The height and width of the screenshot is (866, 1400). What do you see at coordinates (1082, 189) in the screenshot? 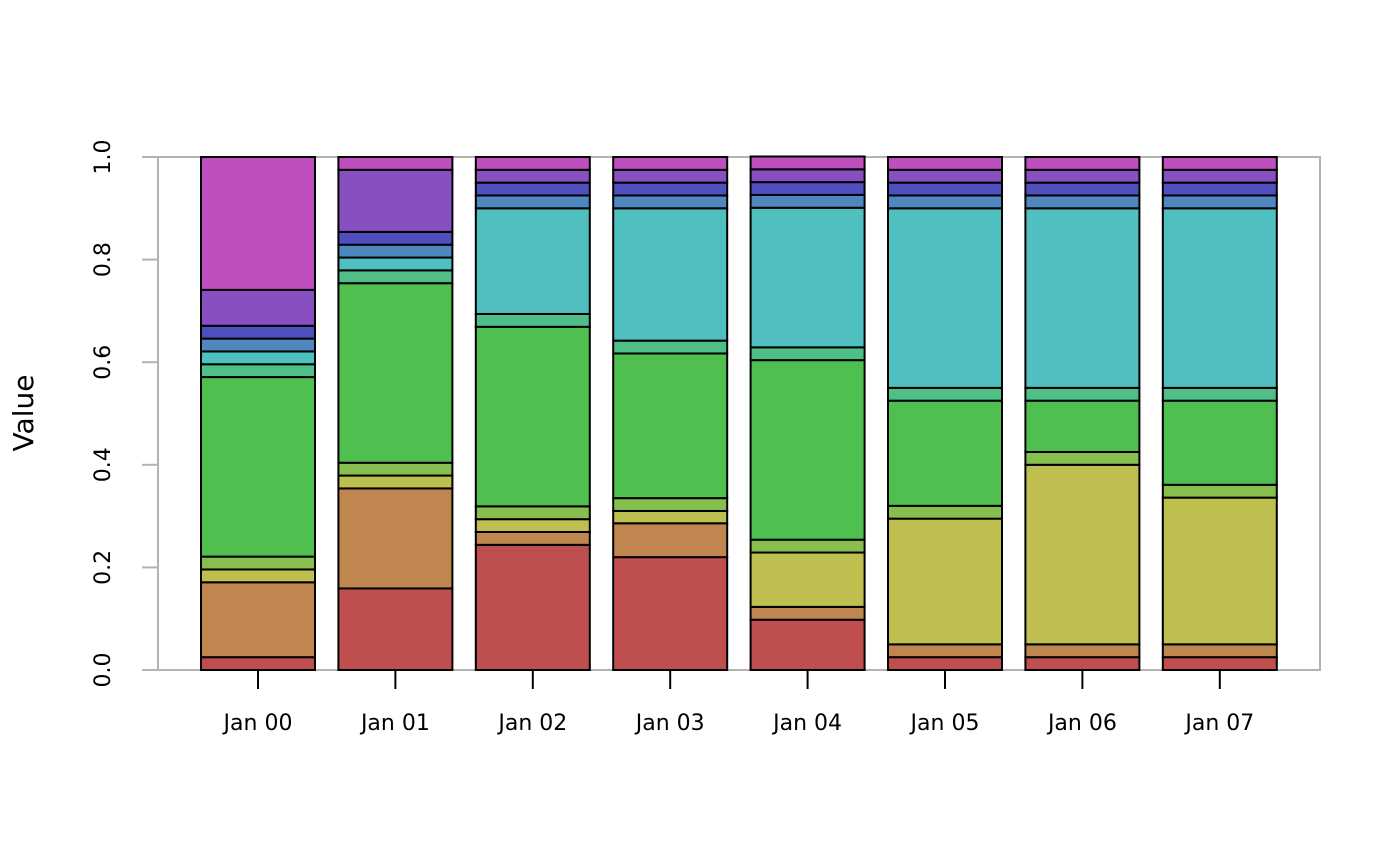
I see `bar-segment-7-s9` at bounding box center [1082, 189].